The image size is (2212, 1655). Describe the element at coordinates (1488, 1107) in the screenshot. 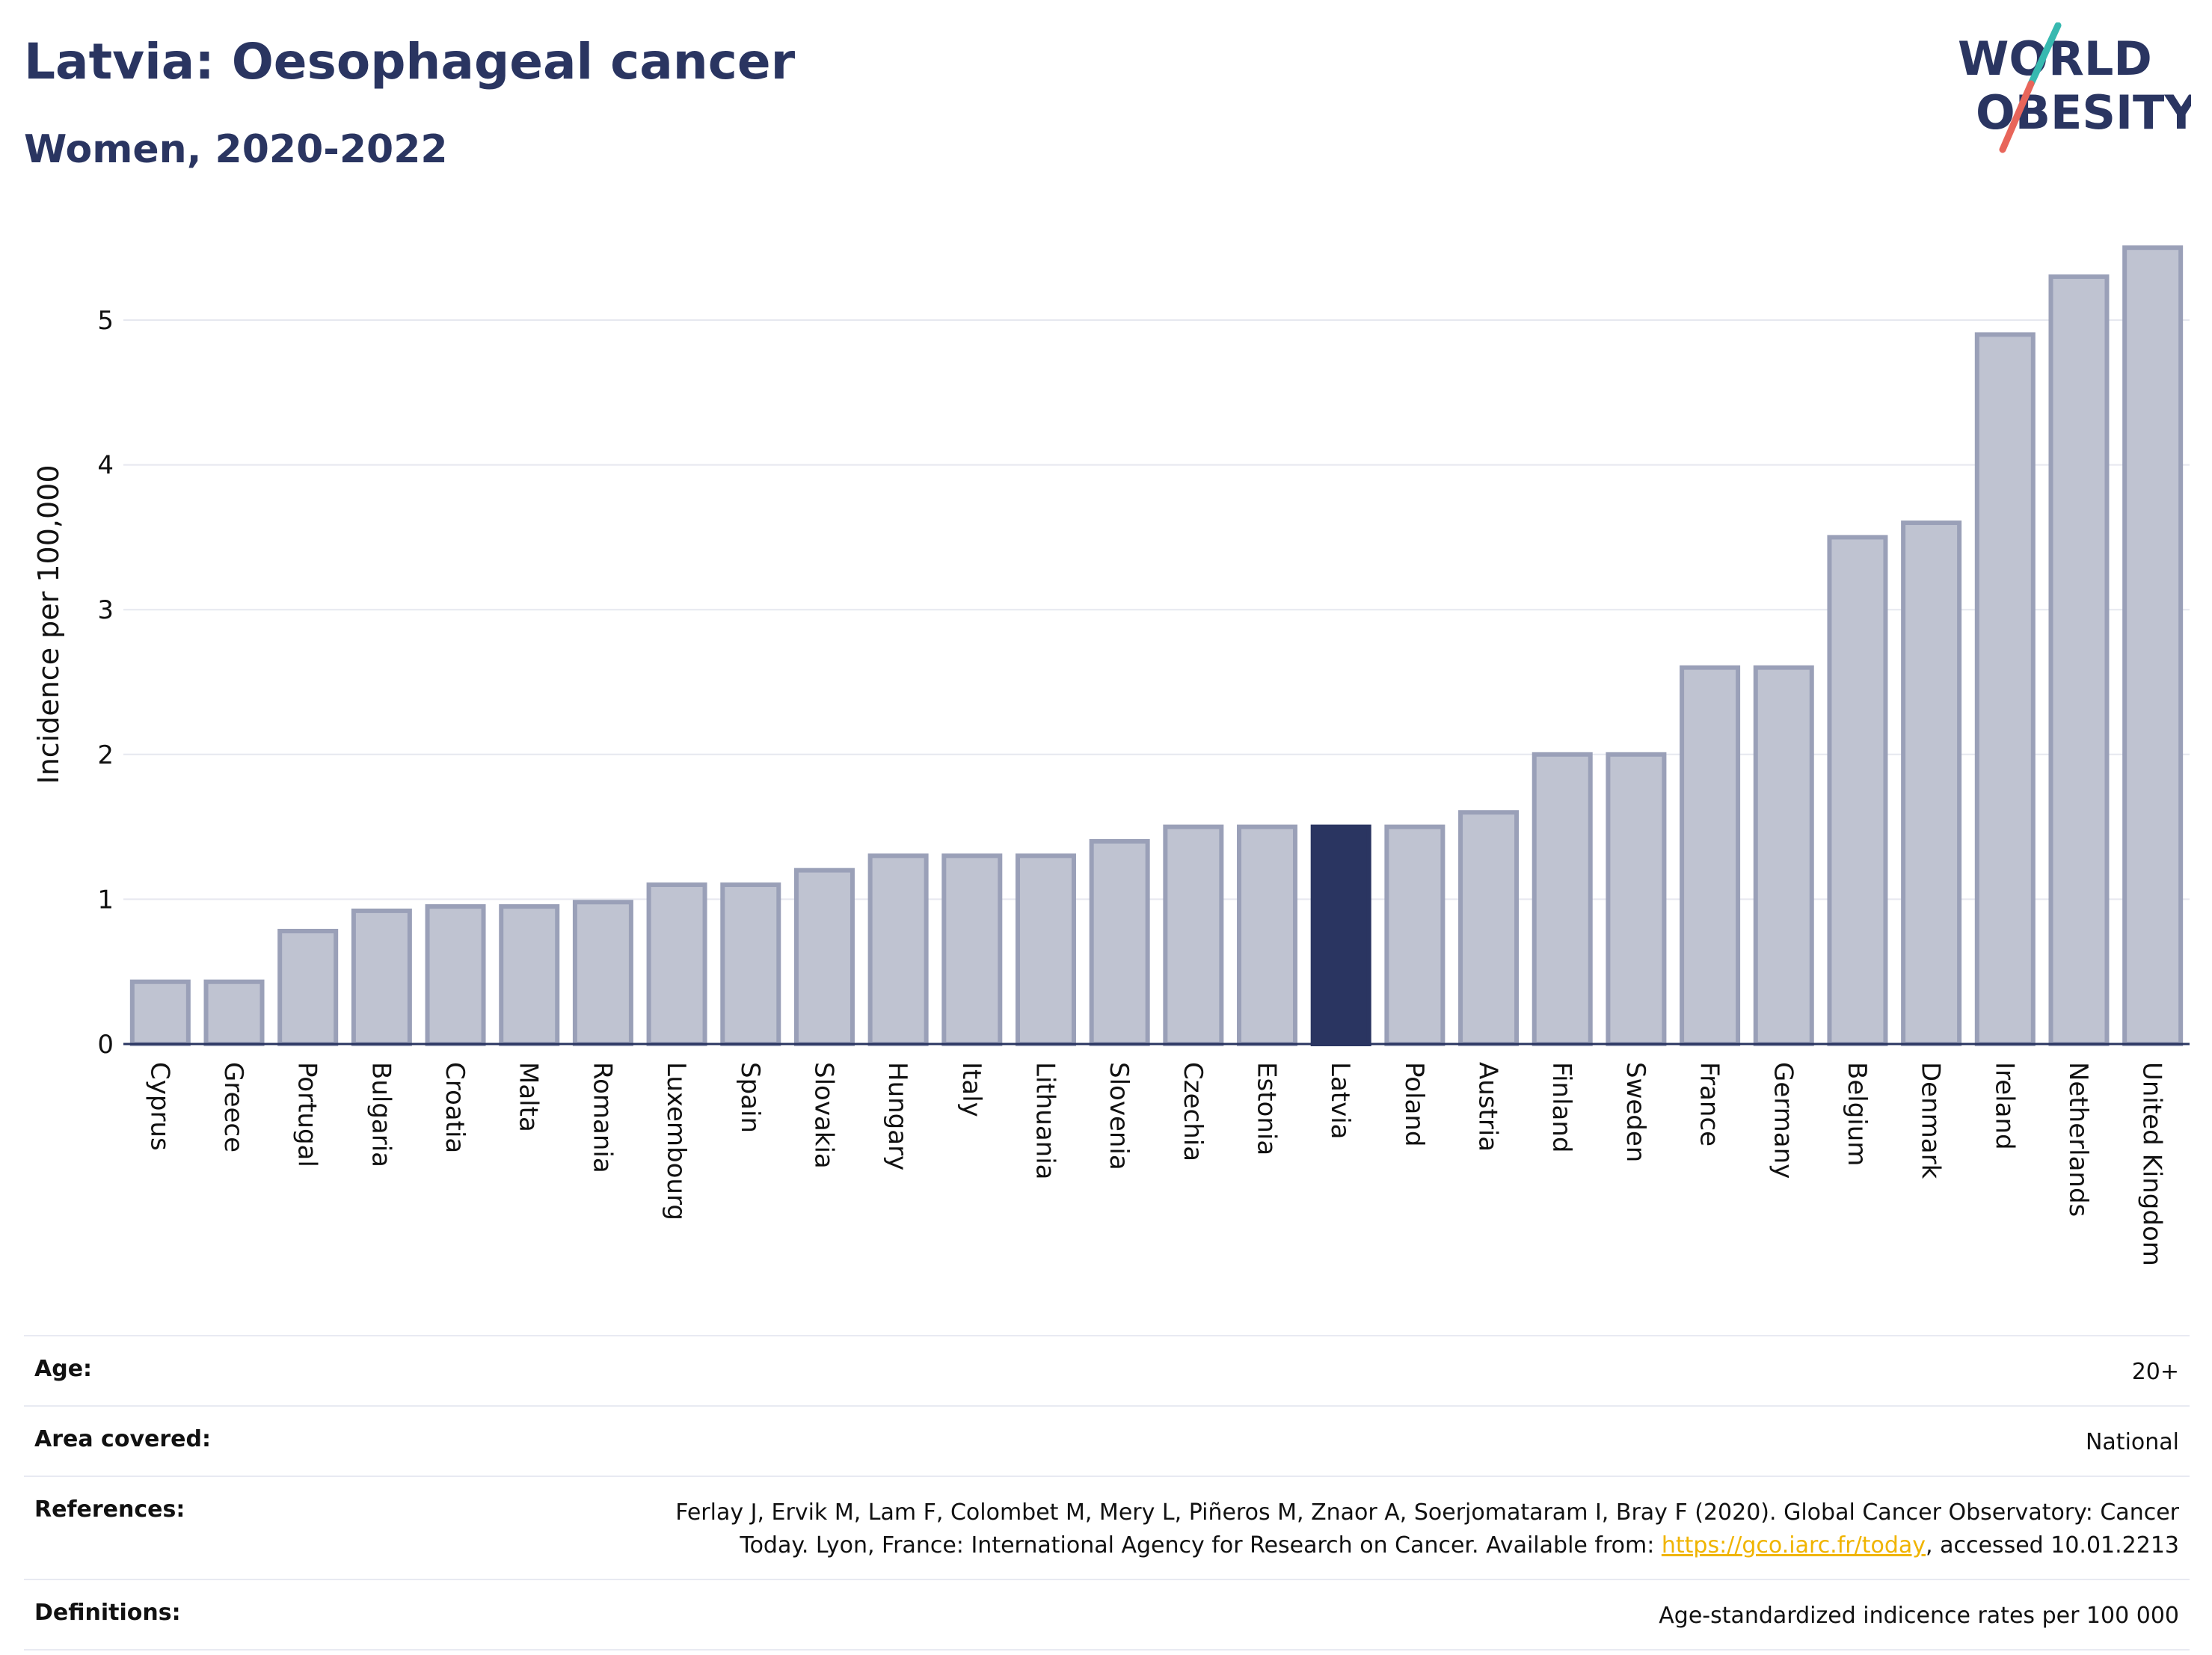

I see `x-tick-label: Austria` at that location.